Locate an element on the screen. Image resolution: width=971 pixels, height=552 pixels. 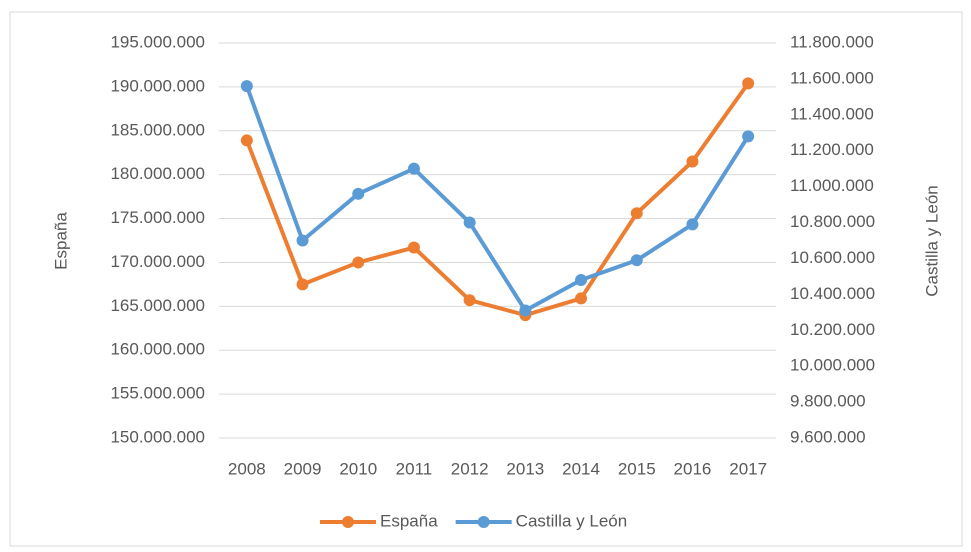
y-tick-label: 170.000.000 is located at coordinates (157, 261).